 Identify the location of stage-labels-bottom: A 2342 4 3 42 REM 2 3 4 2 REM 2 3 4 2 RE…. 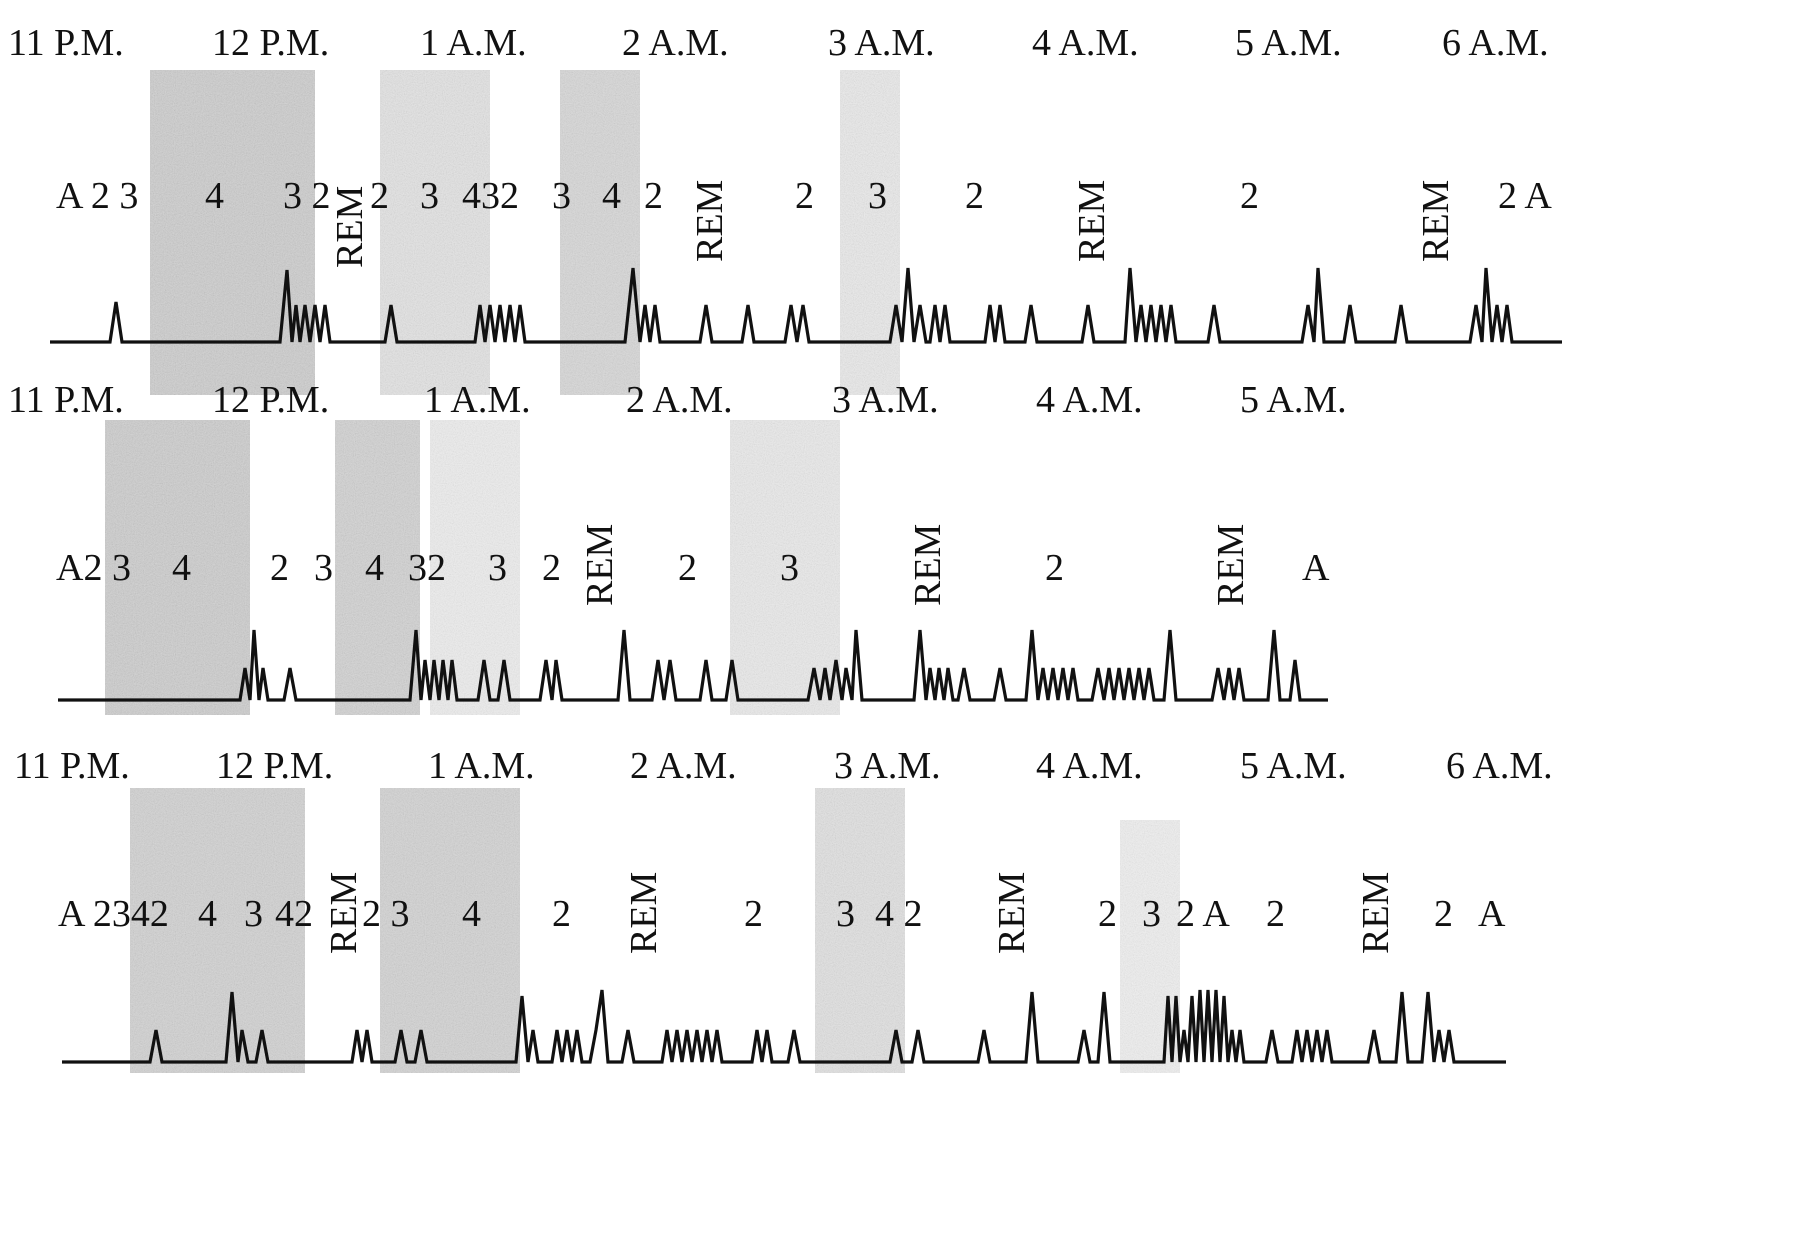
(782, 913).